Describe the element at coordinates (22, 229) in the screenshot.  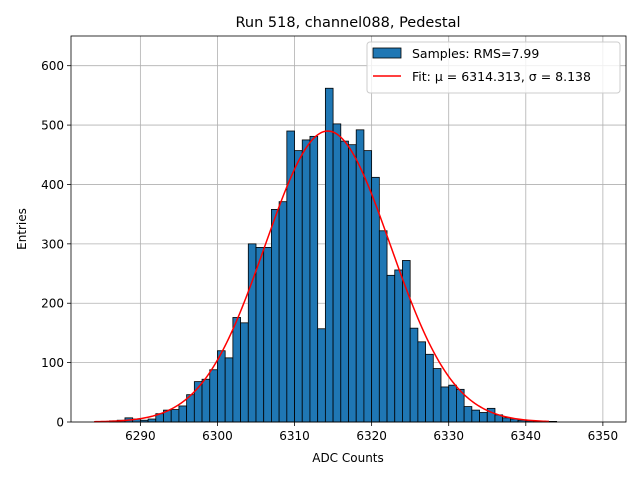
I see `y-axis-label: Entries` at that location.